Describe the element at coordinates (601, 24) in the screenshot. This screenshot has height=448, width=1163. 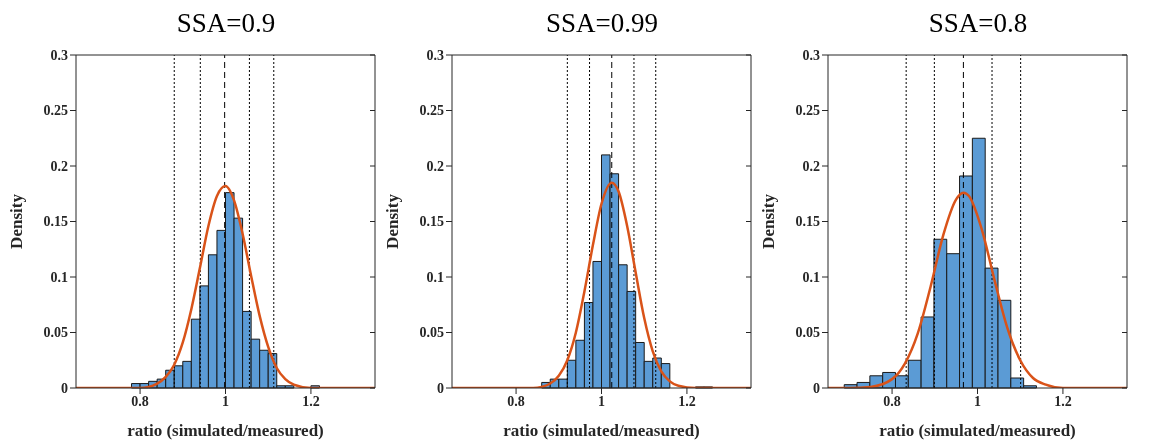
I see `chart-title: SSA=0.99` at that location.